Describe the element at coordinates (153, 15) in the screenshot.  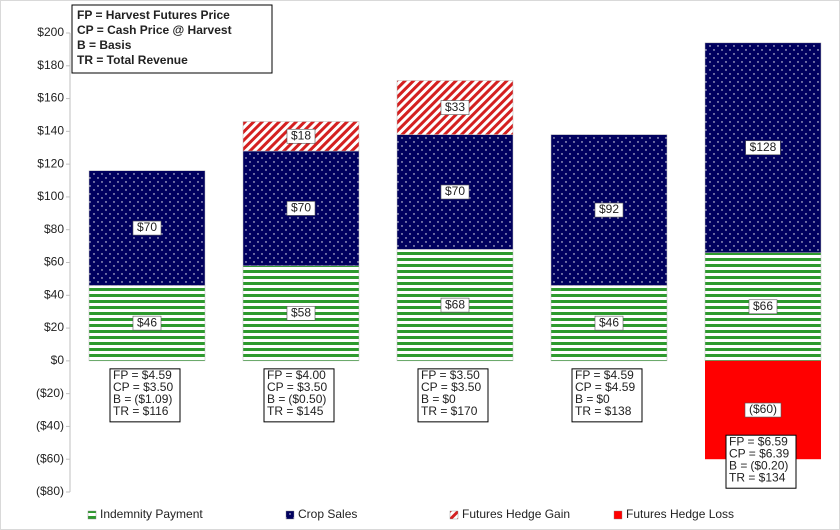
I see `key-text: FP = Harvest Futures Price` at that location.